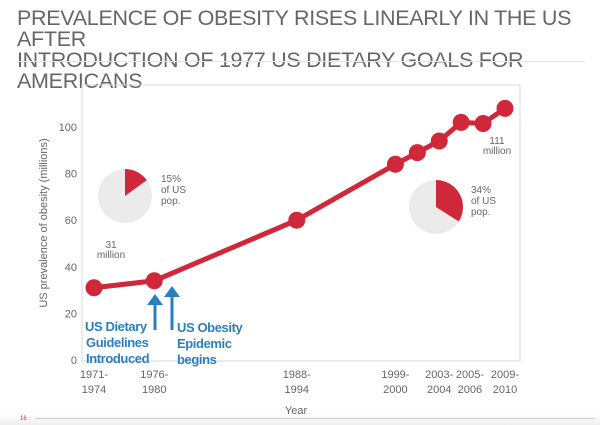 Image resolution: width=600 pixels, height=425 pixels. Describe the element at coordinates (171, 179) in the screenshot. I see `pie-start-label-1: 15%` at that location.